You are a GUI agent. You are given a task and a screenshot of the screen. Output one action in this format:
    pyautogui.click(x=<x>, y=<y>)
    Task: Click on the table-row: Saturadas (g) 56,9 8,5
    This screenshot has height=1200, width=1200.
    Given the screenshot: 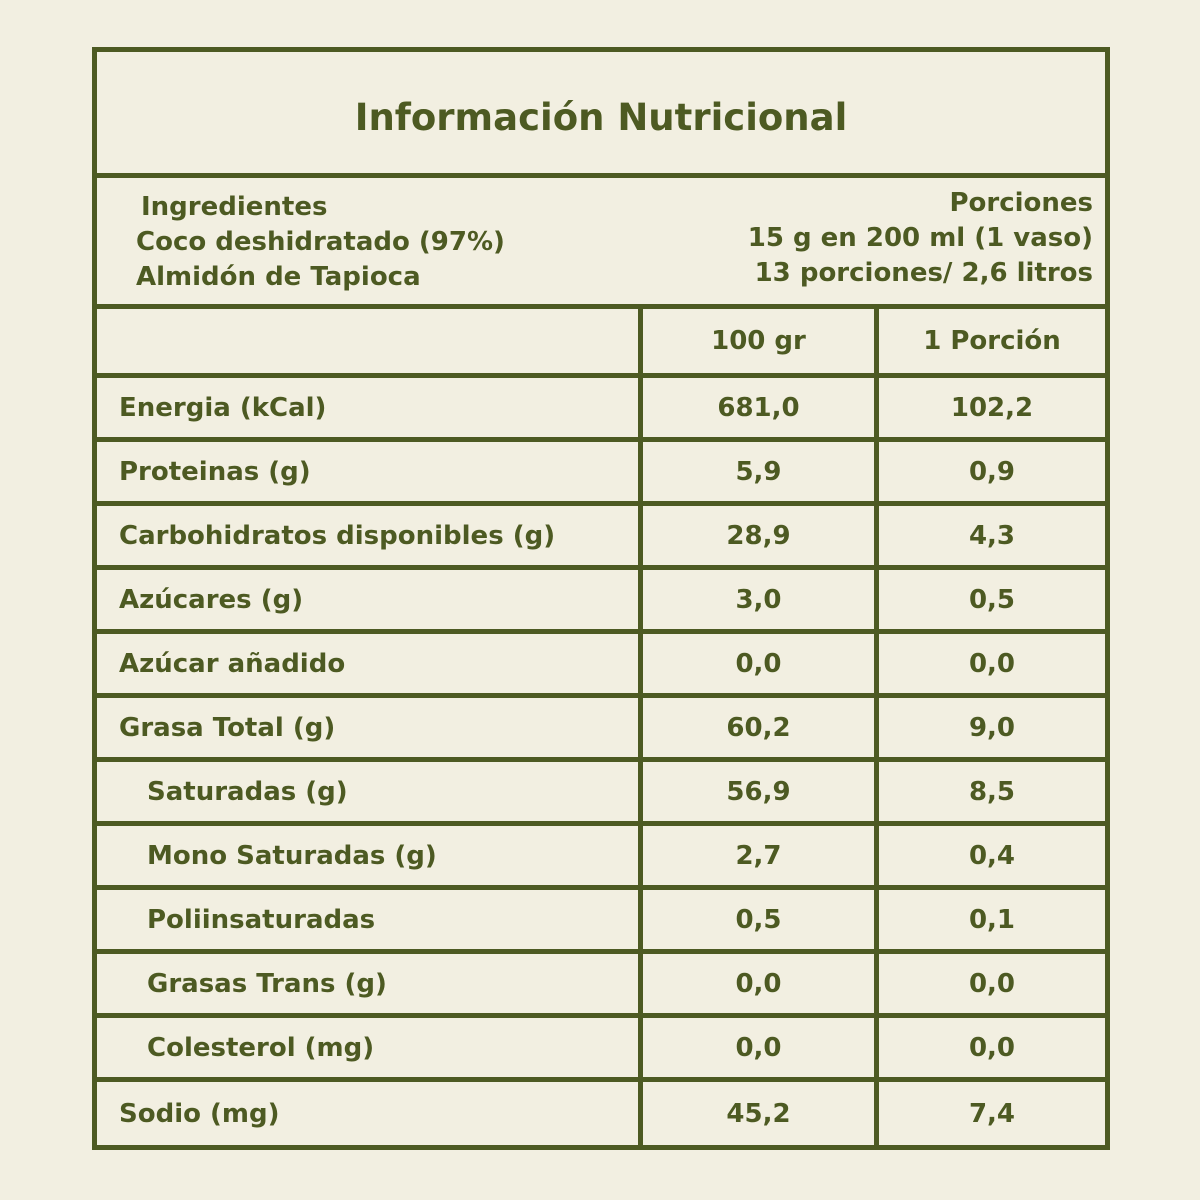 What is the action you would take?
    pyautogui.click(x=601, y=794)
    